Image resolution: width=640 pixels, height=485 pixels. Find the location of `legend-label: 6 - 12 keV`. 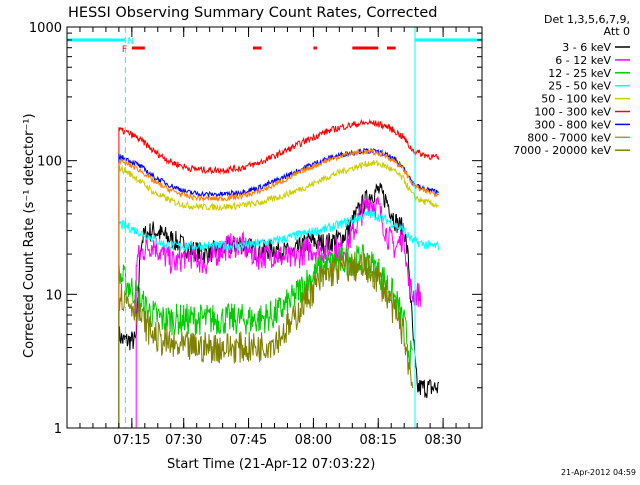

legend-label: 6 - 12 keV is located at coordinates (583, 60).